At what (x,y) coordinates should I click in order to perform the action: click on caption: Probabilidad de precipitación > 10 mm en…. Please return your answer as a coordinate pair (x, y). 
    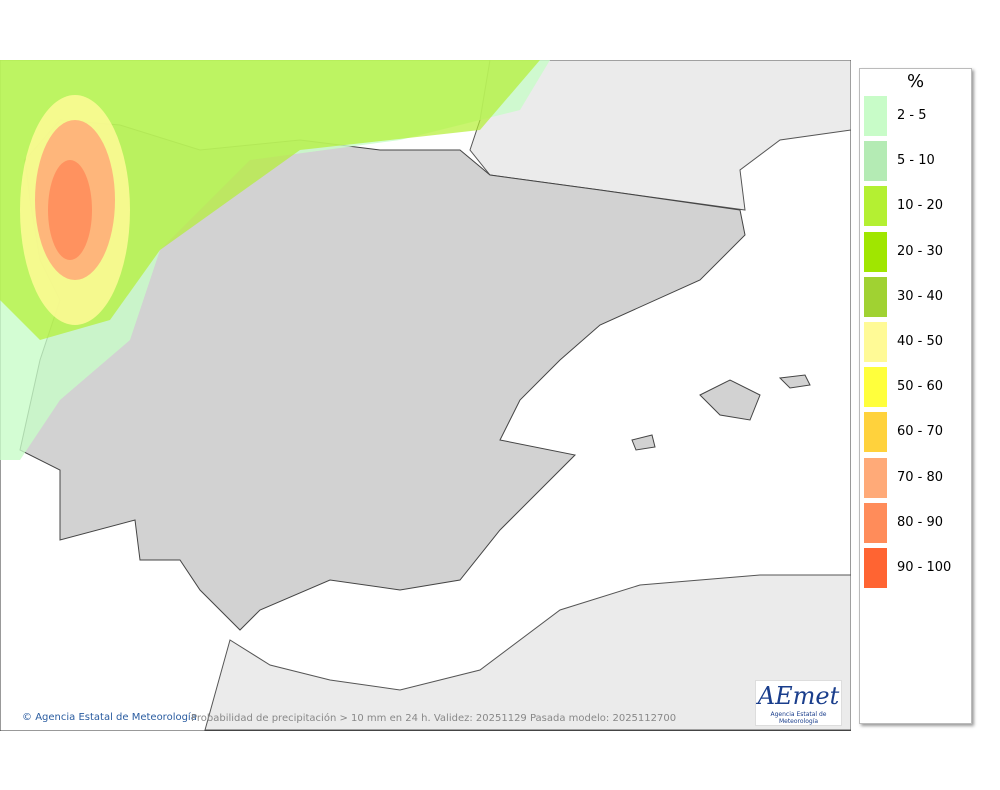
    Looking at the image, I should click on (434, 718).